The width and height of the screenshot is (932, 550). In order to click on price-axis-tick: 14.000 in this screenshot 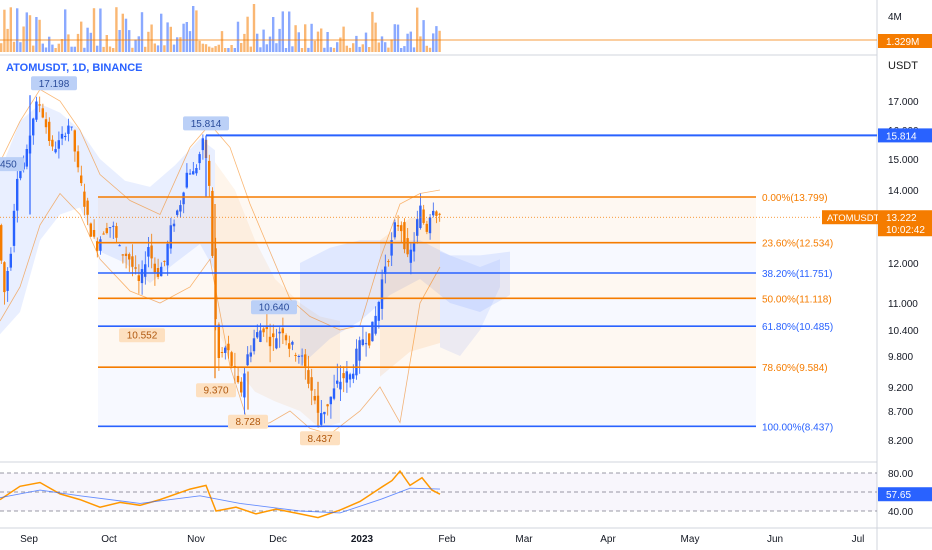, I will do `click(903, 191)`.